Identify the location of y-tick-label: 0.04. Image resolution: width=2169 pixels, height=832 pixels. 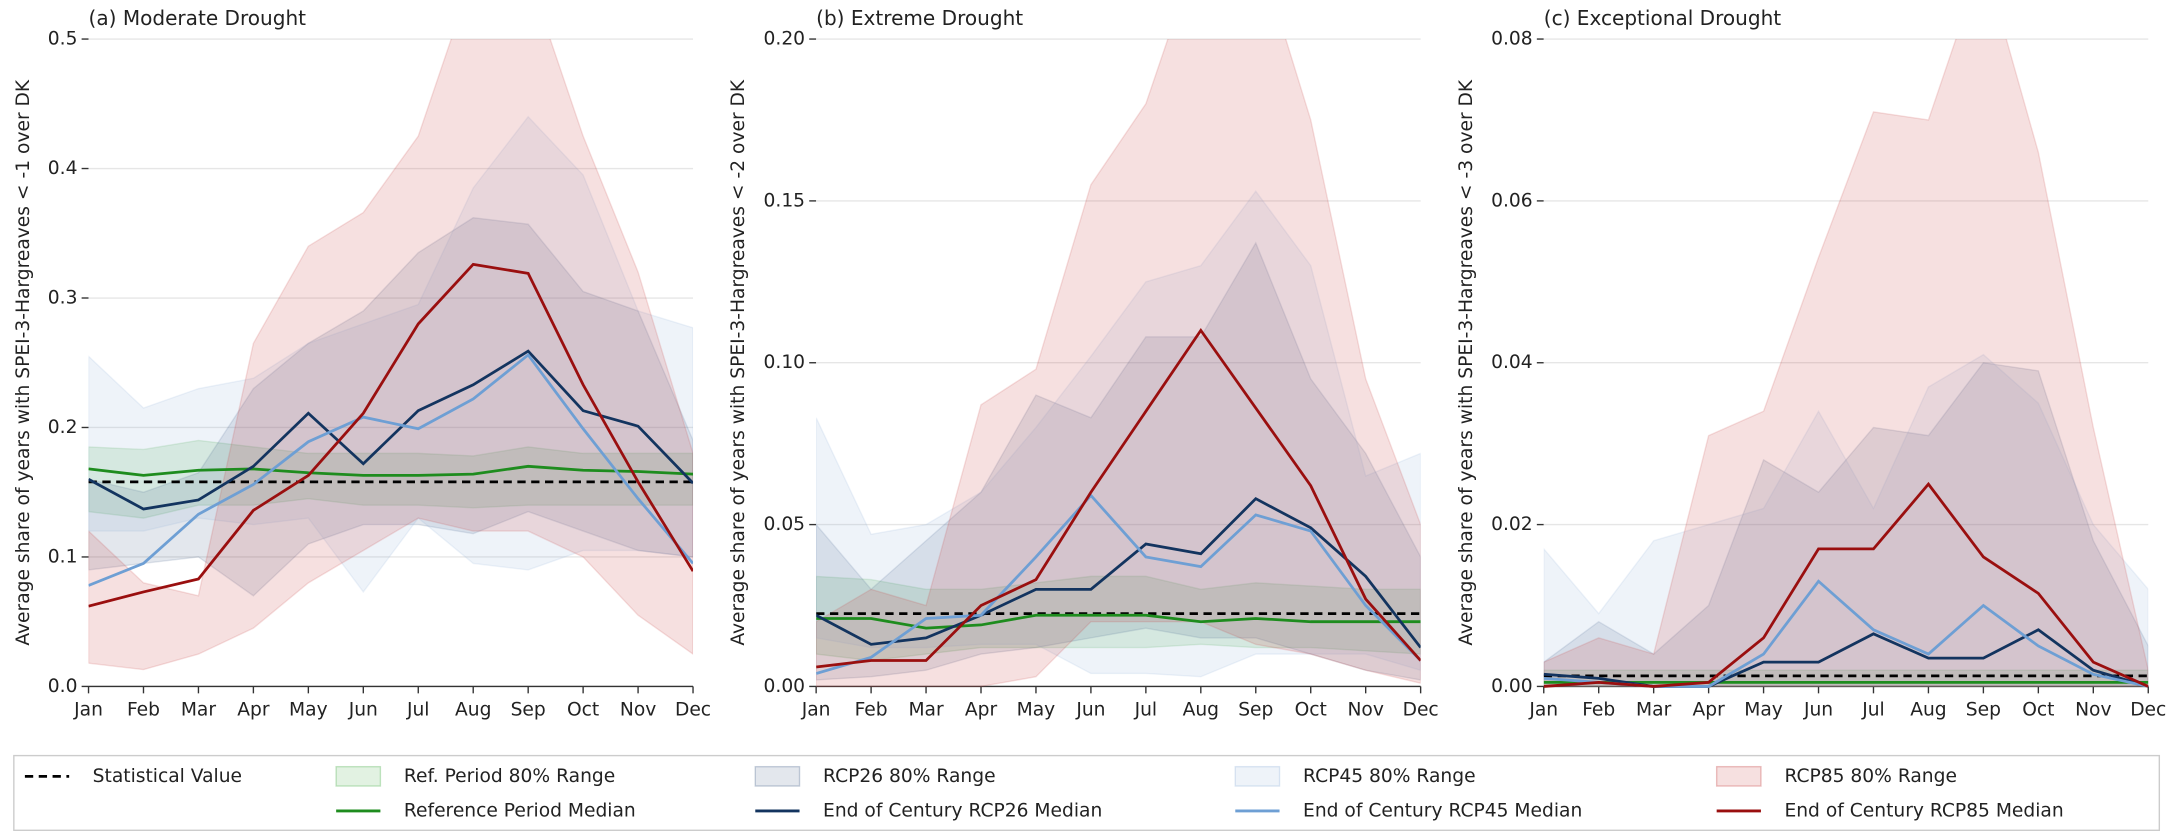
(1512, 362).